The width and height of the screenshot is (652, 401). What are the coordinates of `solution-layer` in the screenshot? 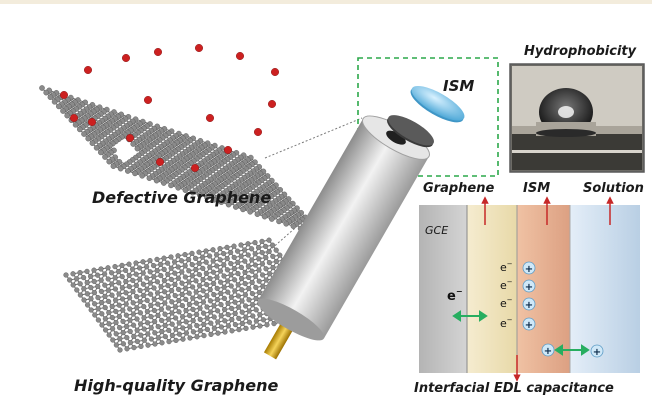 It's located at (605, 289).